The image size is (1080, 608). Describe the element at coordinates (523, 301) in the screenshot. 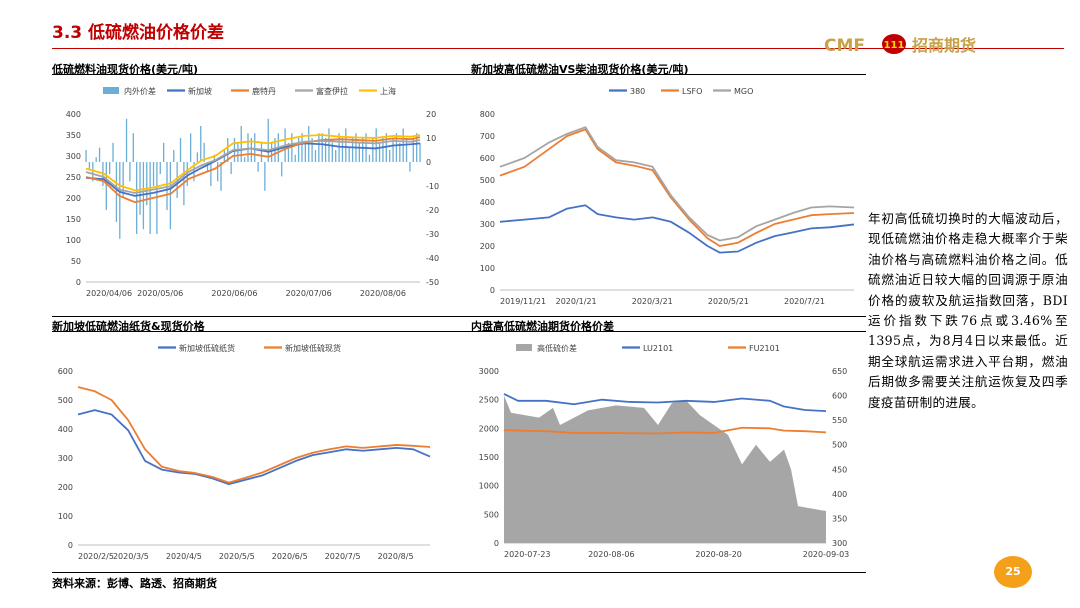

I see `c2-x-tick-label: 2019/11/21` at that location.